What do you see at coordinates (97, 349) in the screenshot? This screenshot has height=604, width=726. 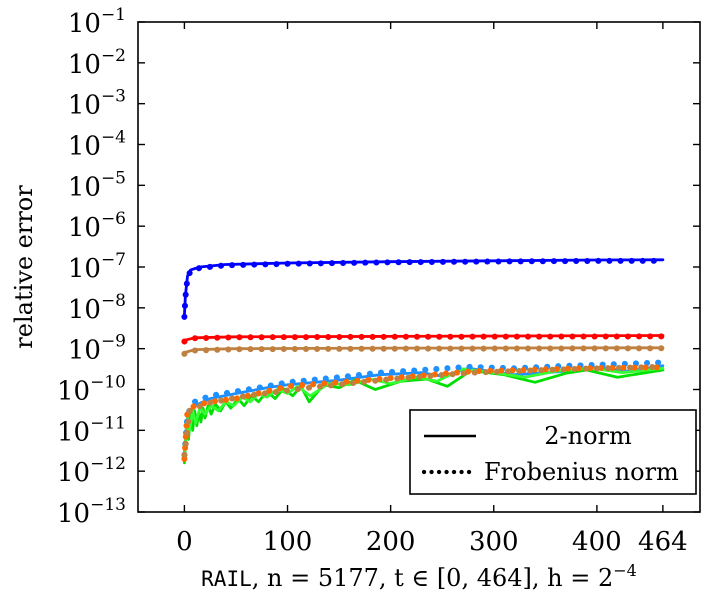 I see `y-tick-label: 10⁻⁹` at bounding box center [97, 349].